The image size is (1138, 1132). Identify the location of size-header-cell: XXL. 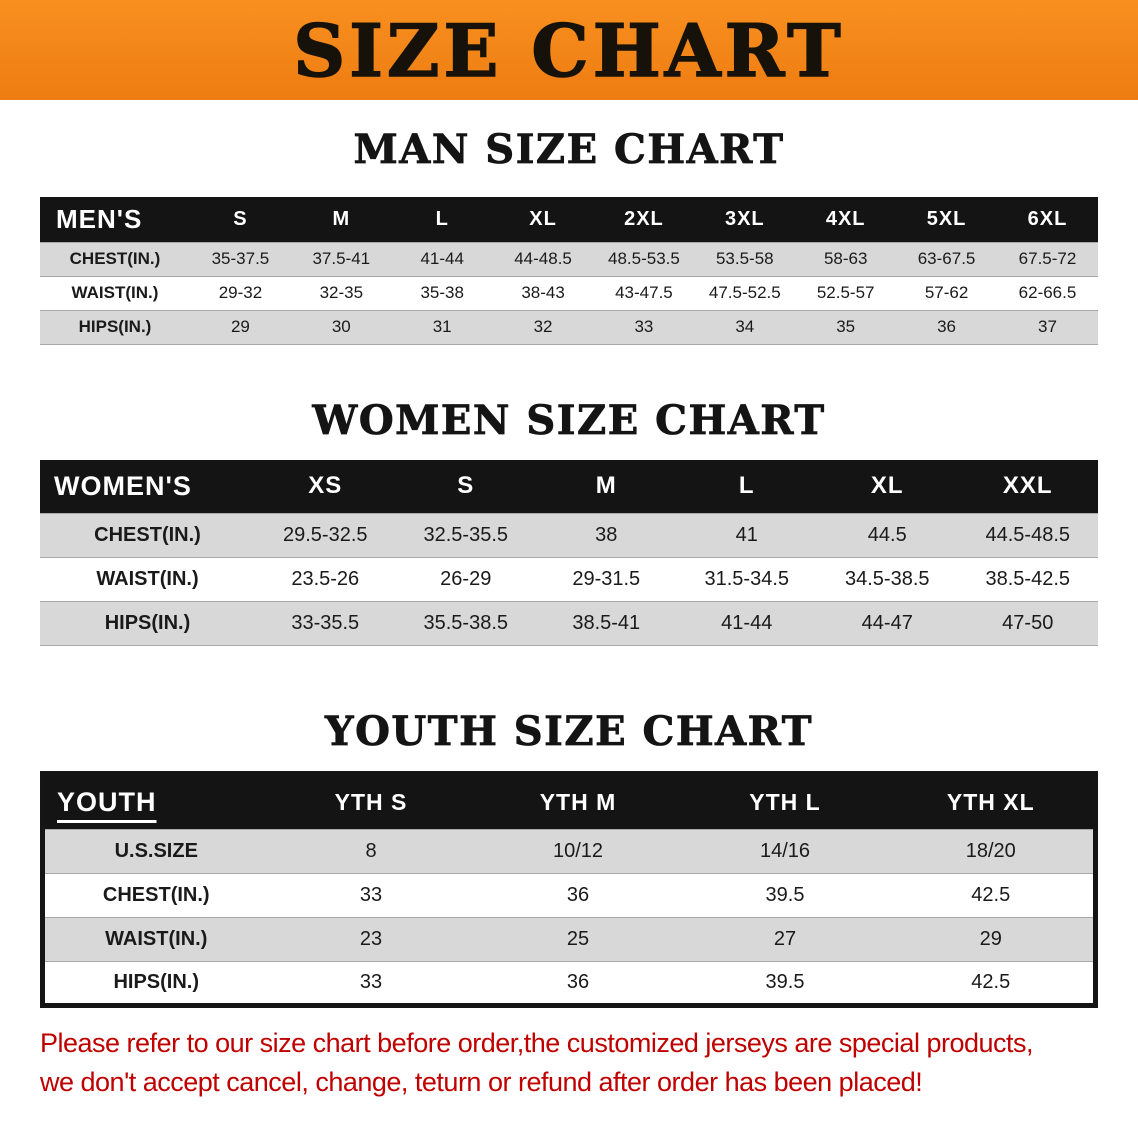
(1027, 486).